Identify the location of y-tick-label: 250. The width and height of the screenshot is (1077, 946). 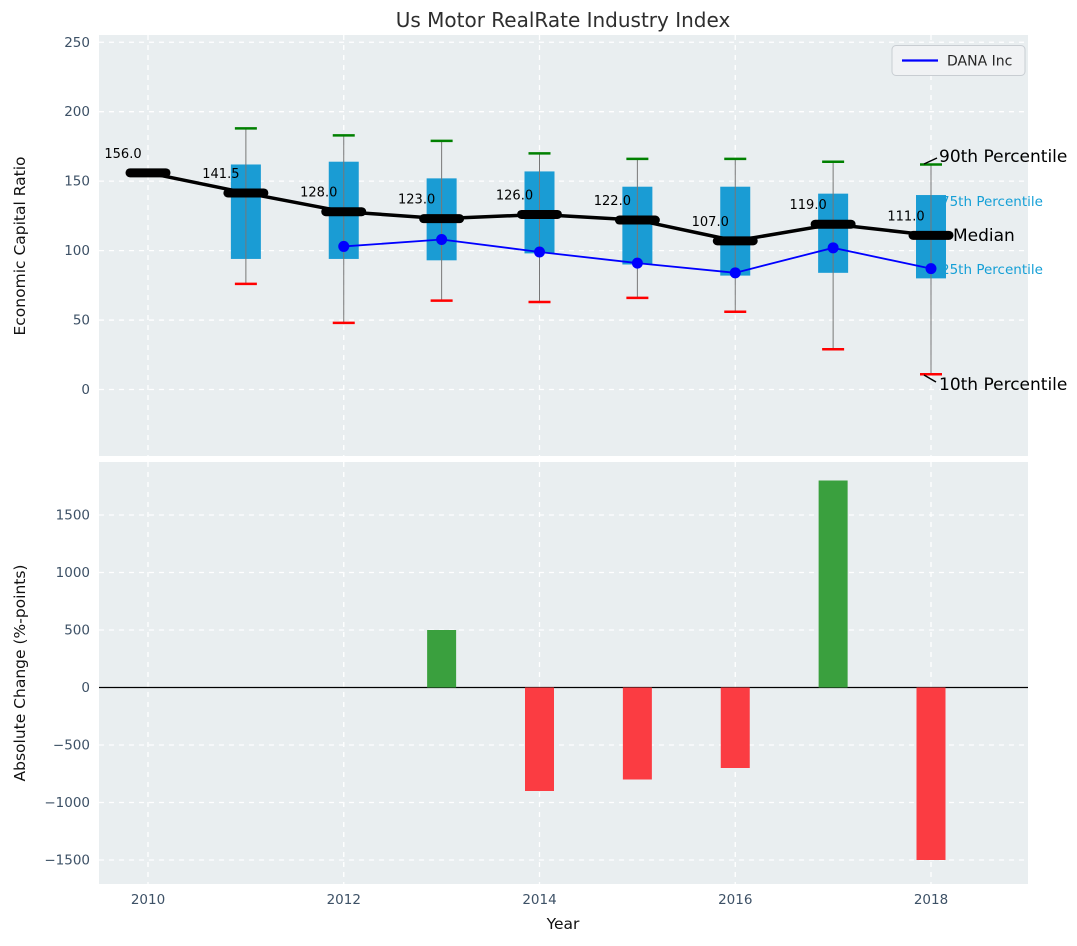
(77, 43).